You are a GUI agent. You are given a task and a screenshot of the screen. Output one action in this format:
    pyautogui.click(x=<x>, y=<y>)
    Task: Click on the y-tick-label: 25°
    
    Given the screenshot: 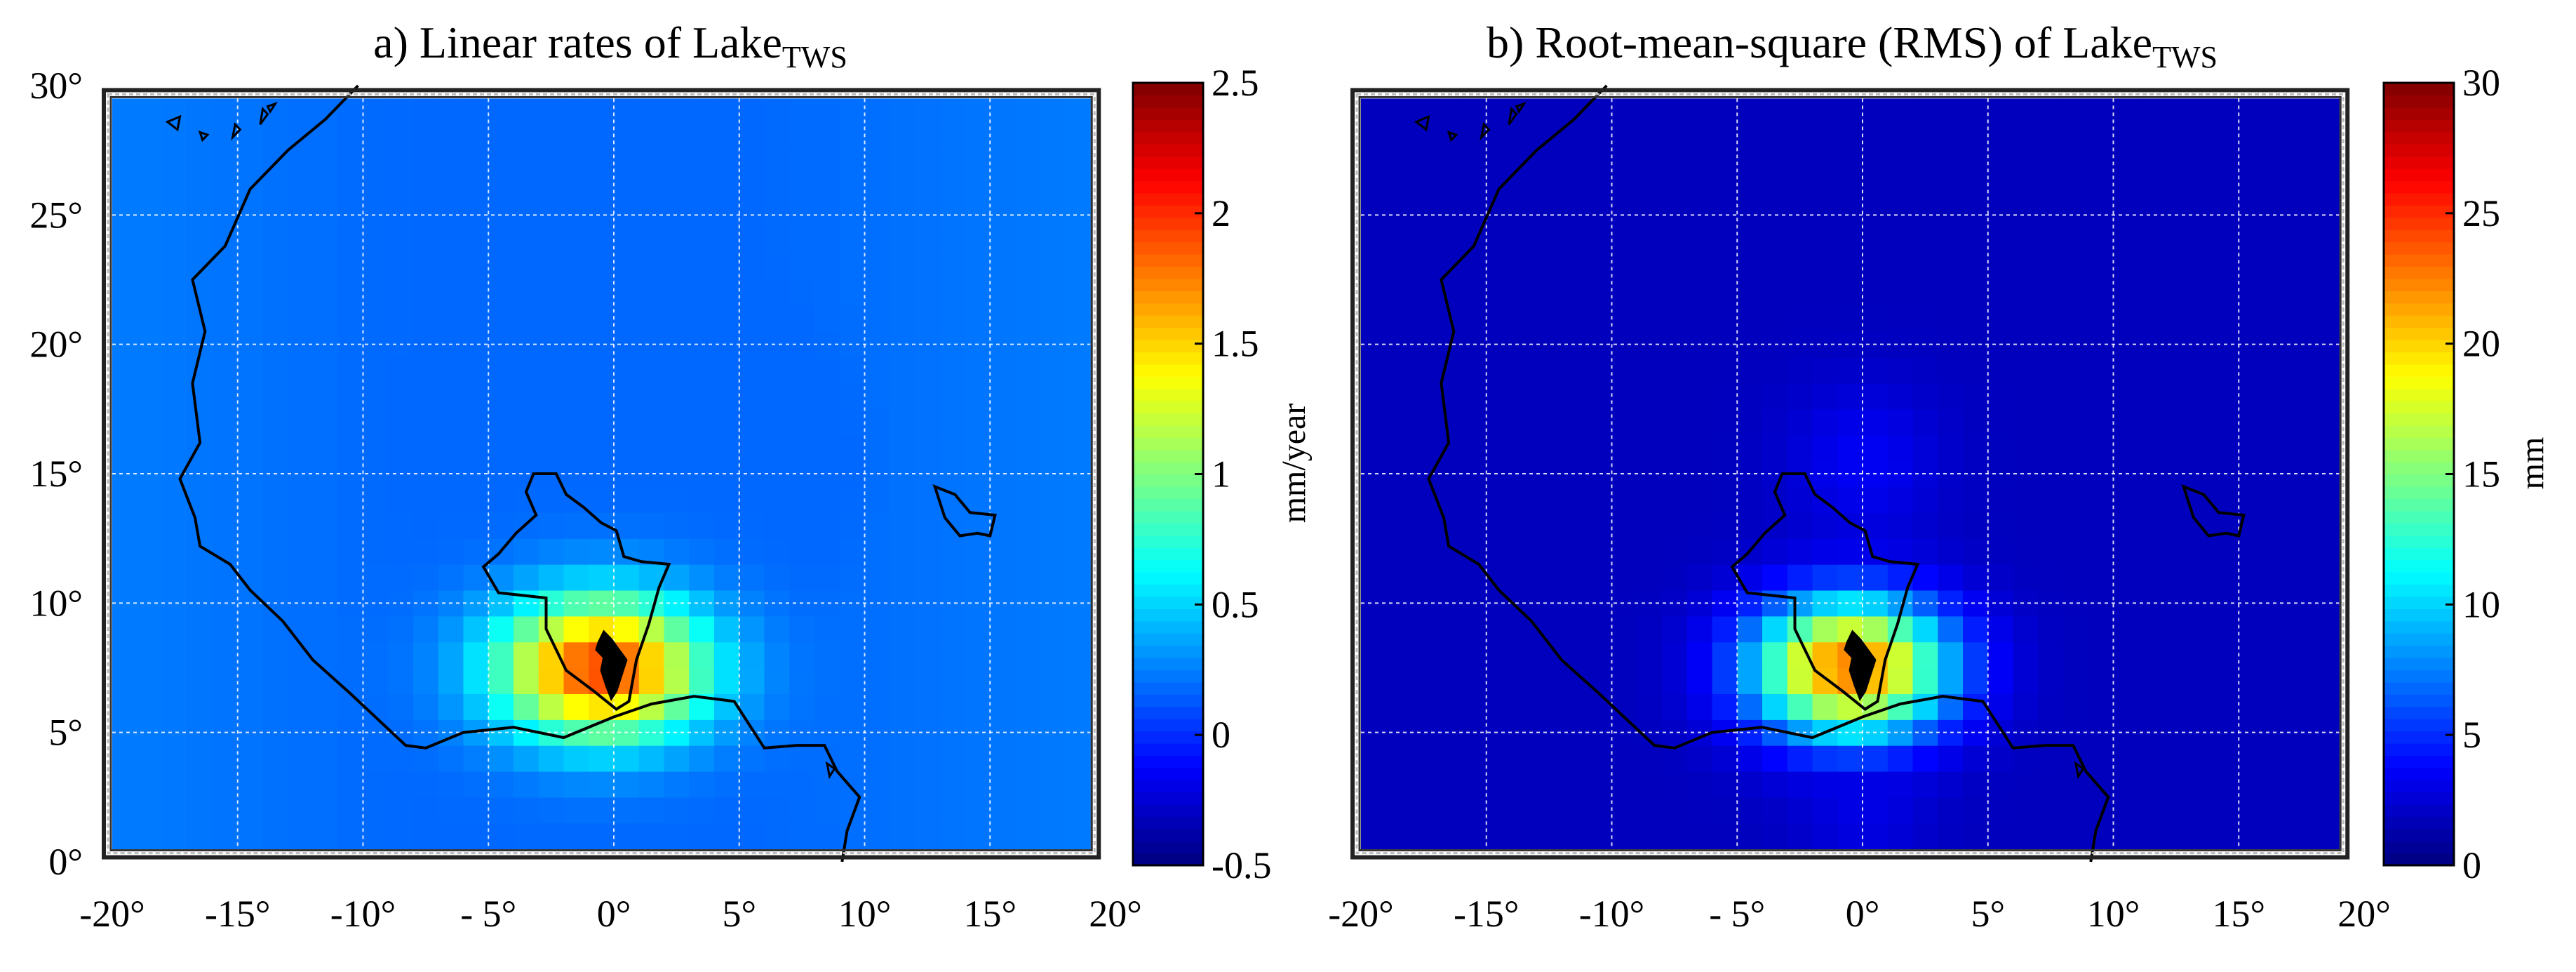 What is the action you would take?
    pyautogui.click(x=56, y=215)
    